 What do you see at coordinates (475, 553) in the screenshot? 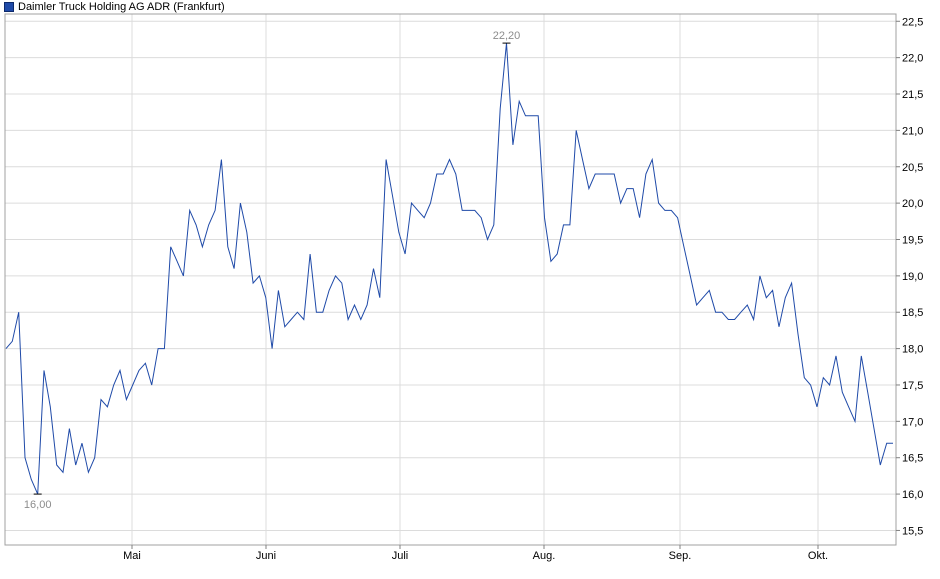
I see `x-axis: Mai Juni Juli Aug. Sep. Okt.` at bounding box center [475, 553].